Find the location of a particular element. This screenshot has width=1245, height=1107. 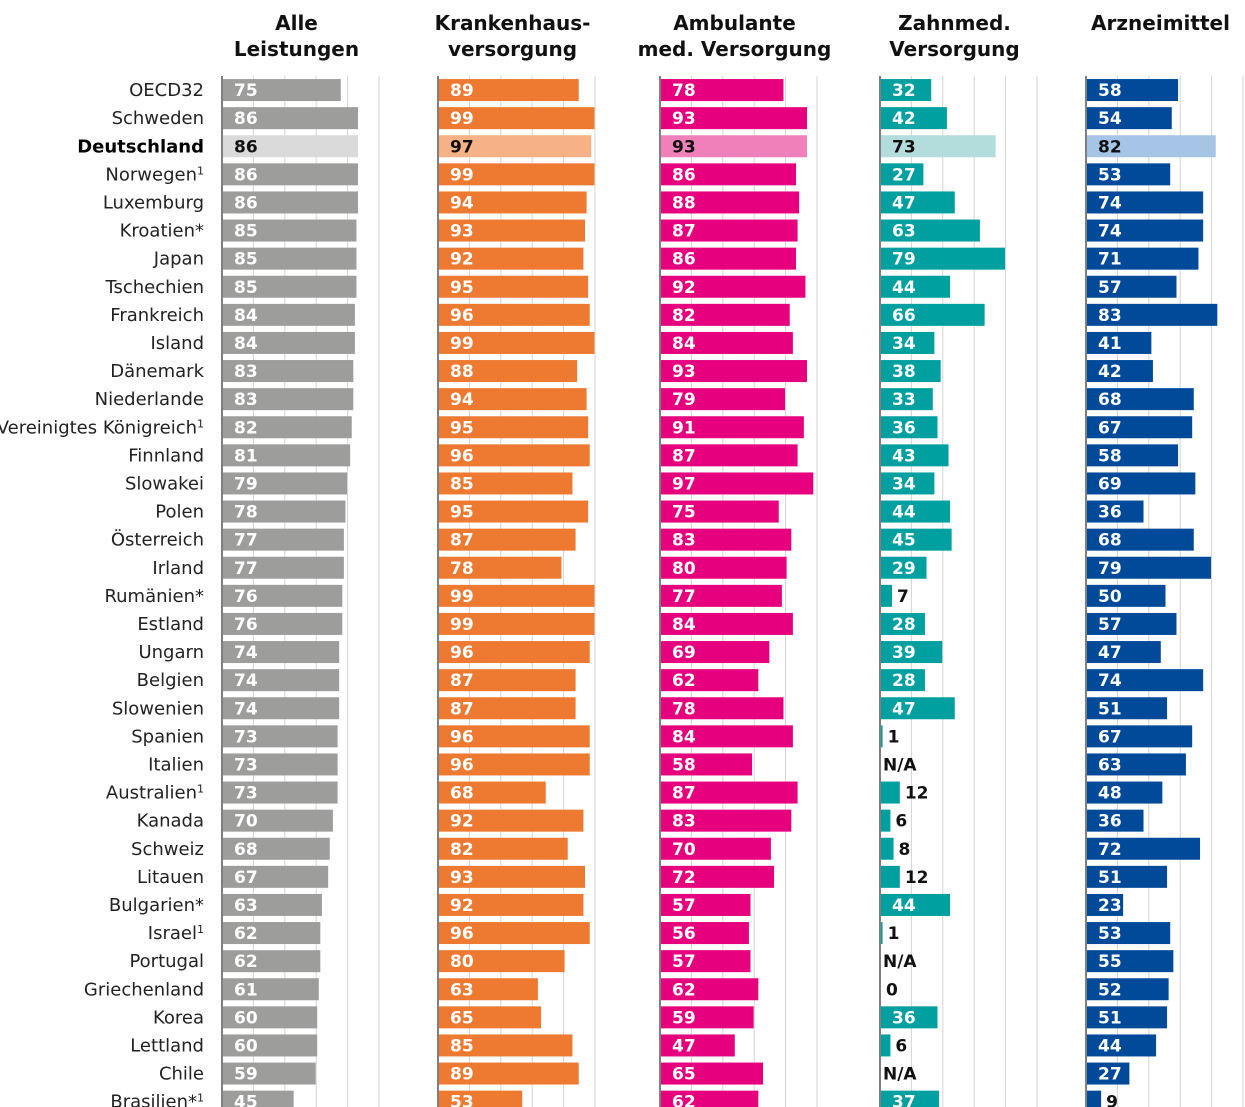

bar-ambulante-med-versorgung-italien is located at coordinates (707, 764).